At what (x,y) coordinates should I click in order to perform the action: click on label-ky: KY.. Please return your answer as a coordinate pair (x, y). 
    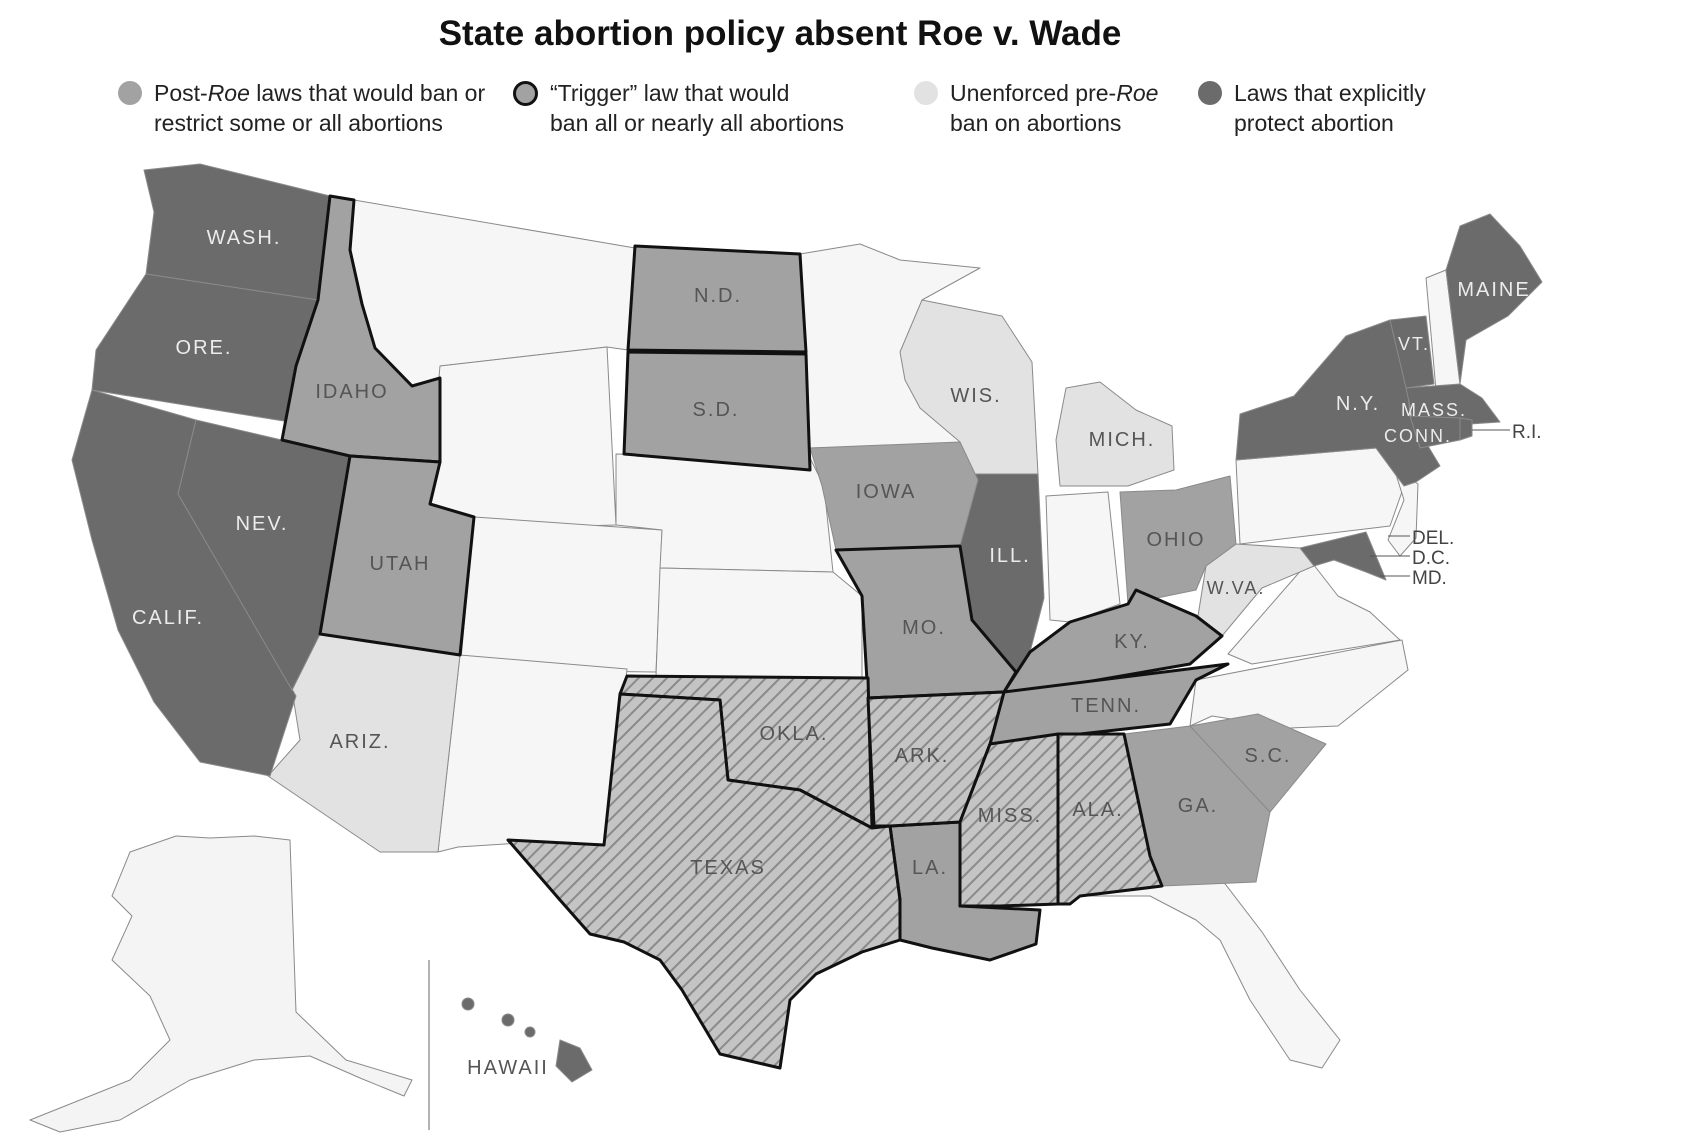
    Looking at the image, I should click on (1132, 642).